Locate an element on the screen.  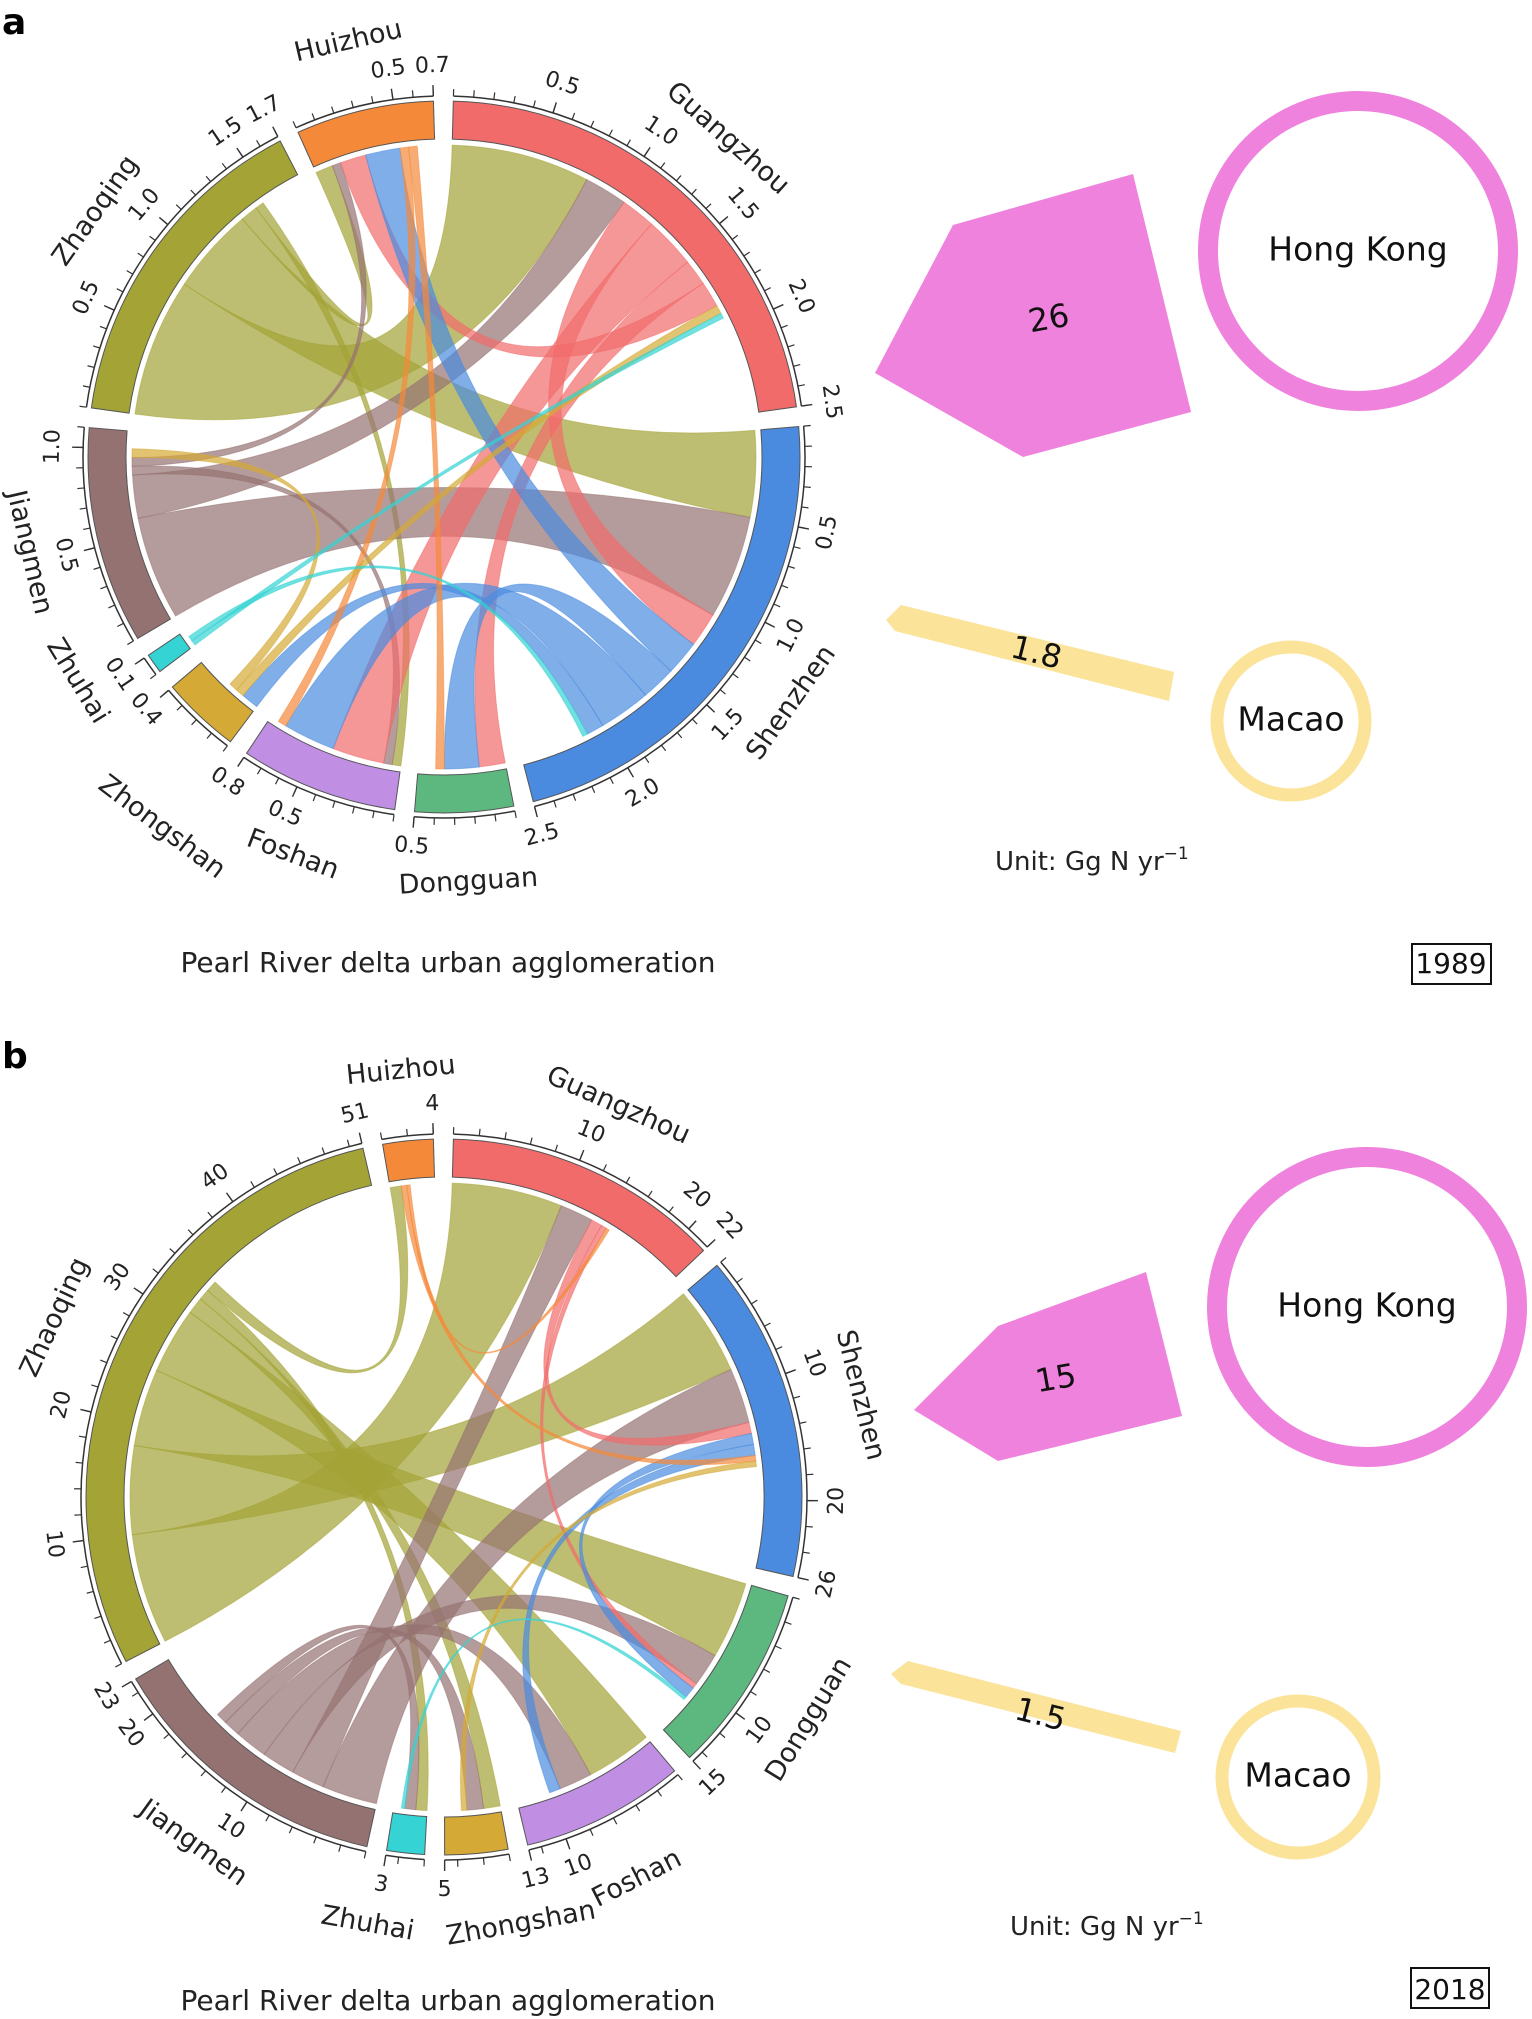
segment-label-jiangmen: Jiangmen is located at coordinates (29, 551).